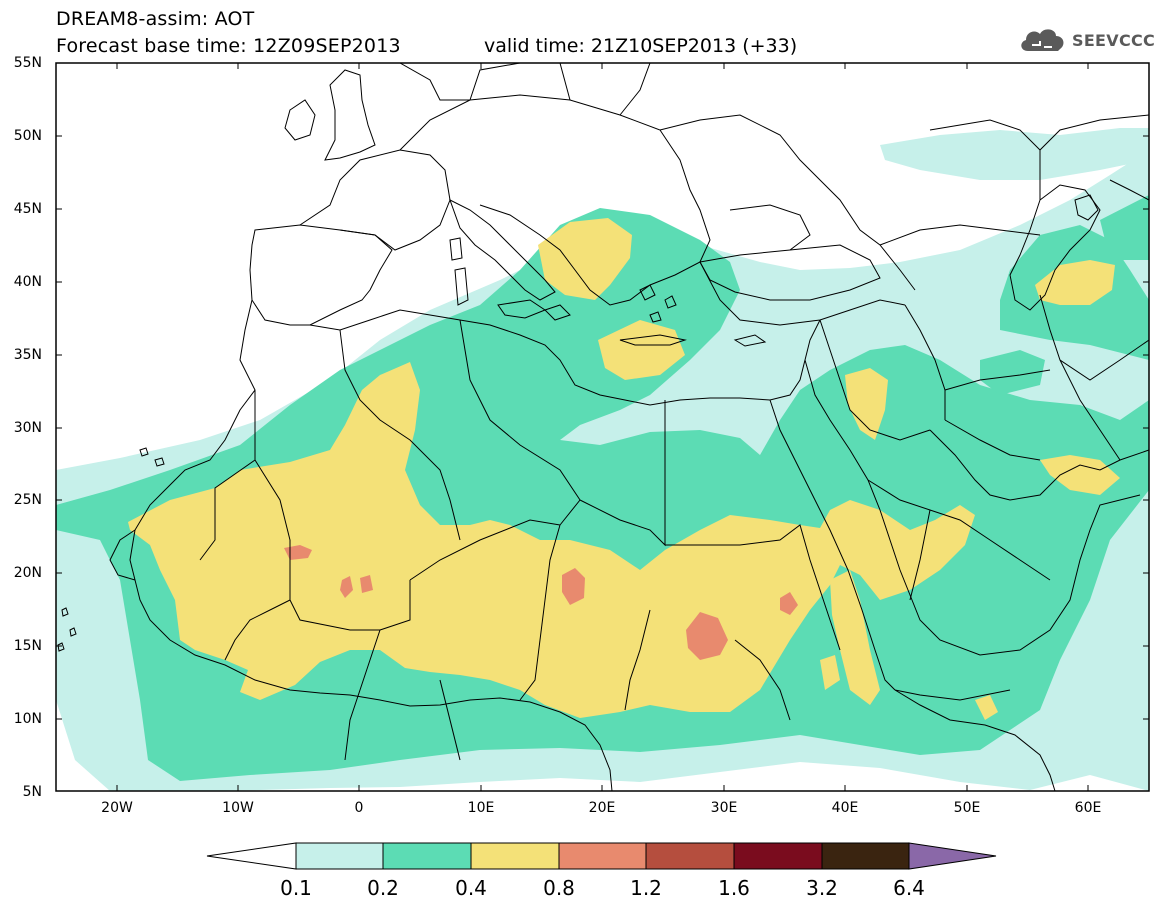 The height and width of the screenshot is (905, 1165). What do you see at coordinates (359, 808) in the screenshot?
I see `x-tick-label: 0` at bounding box center [359, 808].